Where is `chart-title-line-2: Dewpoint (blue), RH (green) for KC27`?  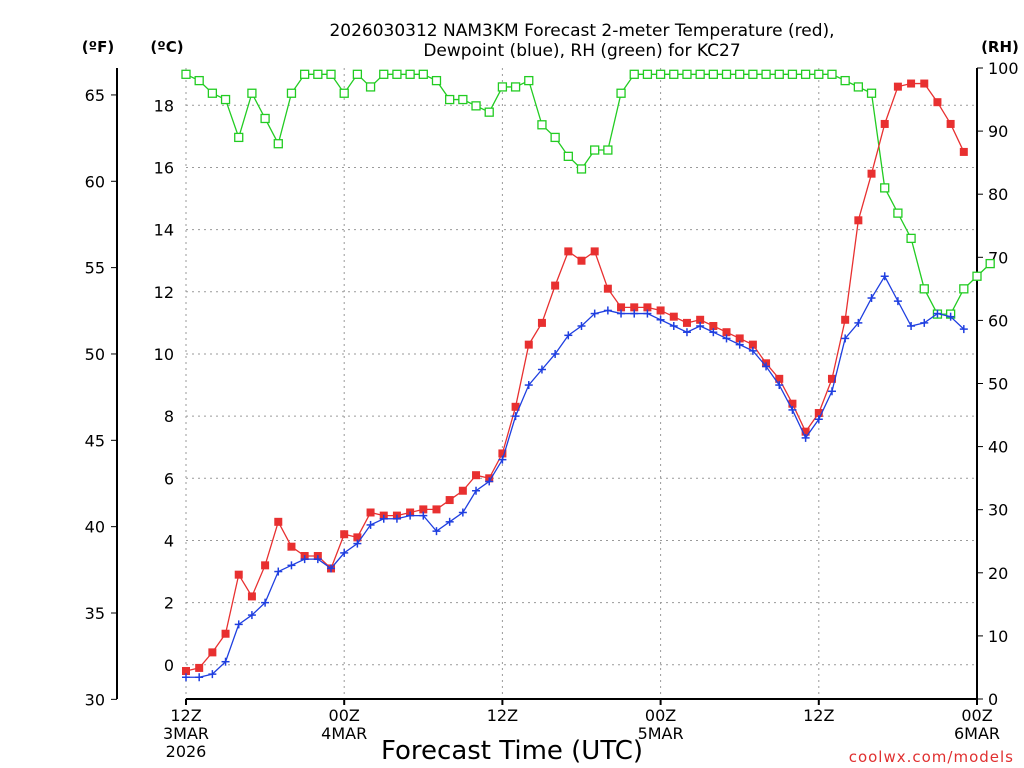 chart-title-line-2: Dewpoint (blue), RH (green) for KC27 is located at coordinates (581, 51).